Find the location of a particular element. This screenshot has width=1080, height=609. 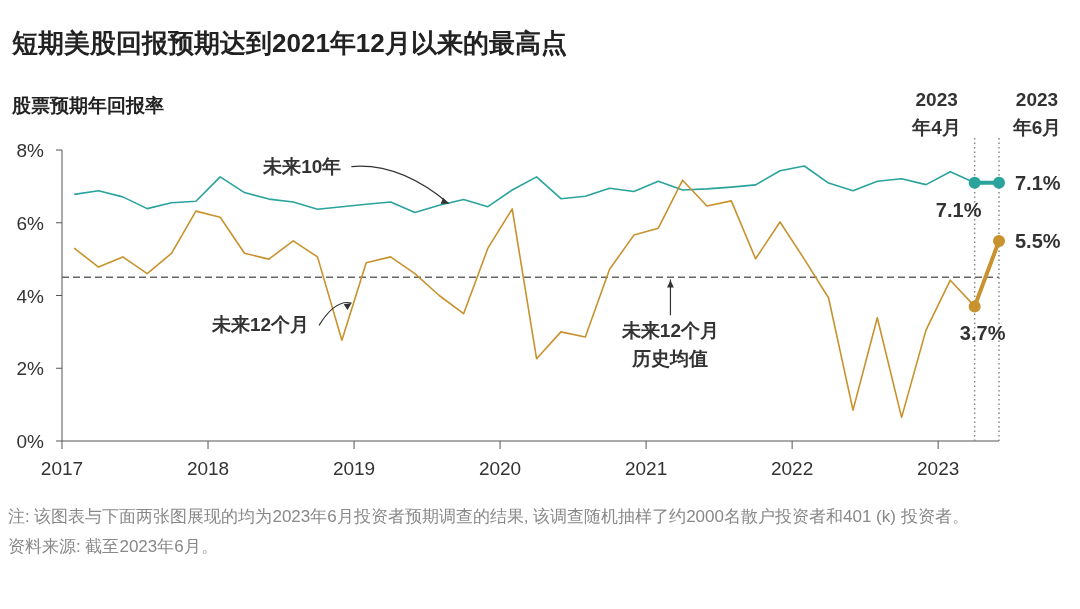

x-tick-label: 2021 is located at coordinates (646, 468).